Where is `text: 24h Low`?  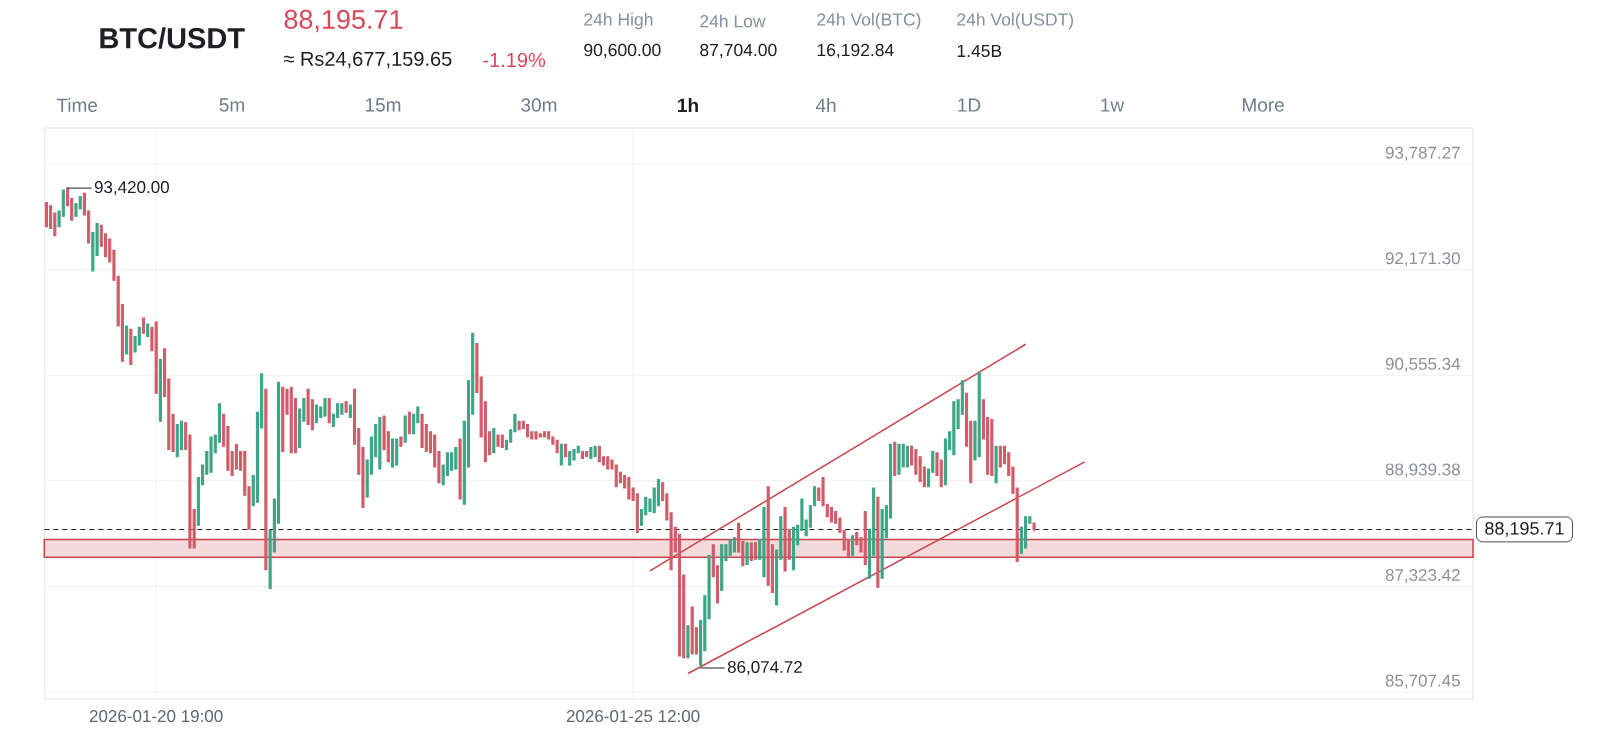 text: 24h Low is located at coordinates (733, 21).